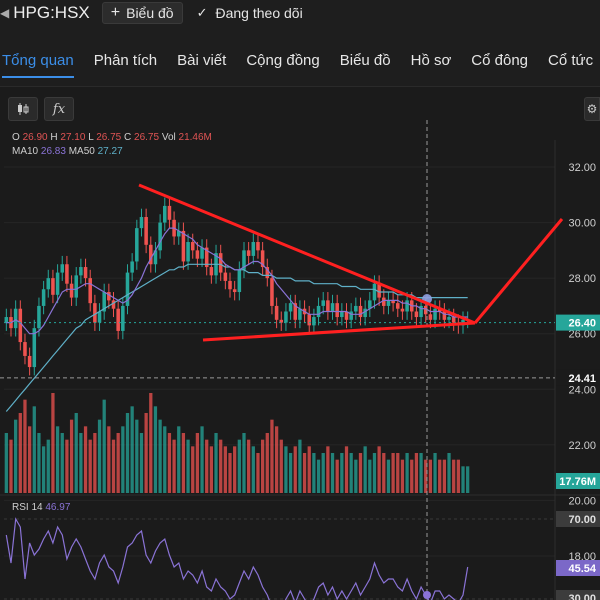 The image size is (600, 600). What do you see at coordinates (45, 13) in the screenshot?
I see `symbol-title: ◀ HPG:HSX` at bounding box center [45, 13].